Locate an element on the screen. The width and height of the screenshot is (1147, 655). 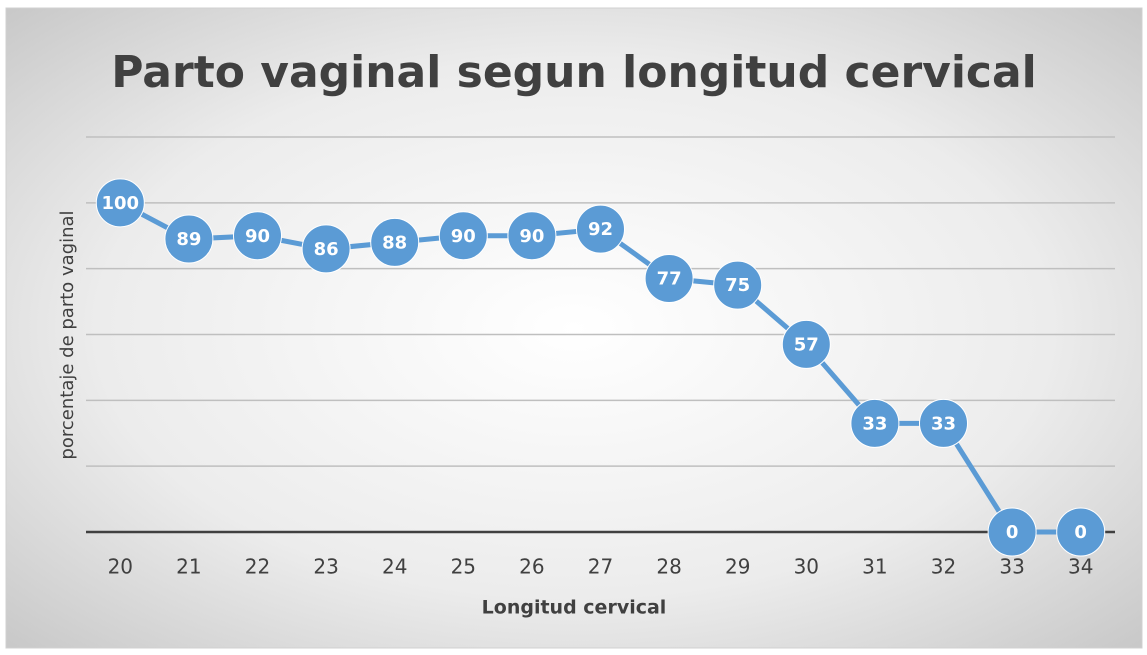
data-label: 57 is located at coordinates (806, 344).